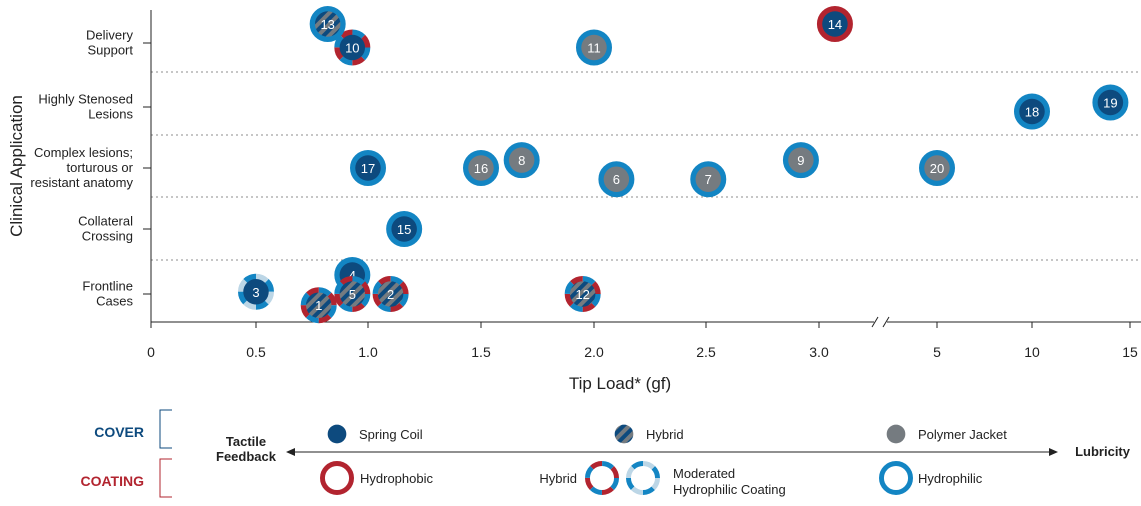 Image resolution: width=1141 pixels, height=506 pixels. Describe the element at coordinates (558, 478) in the screenshot. I see `legend-coating-label: Hybrid` at that location.